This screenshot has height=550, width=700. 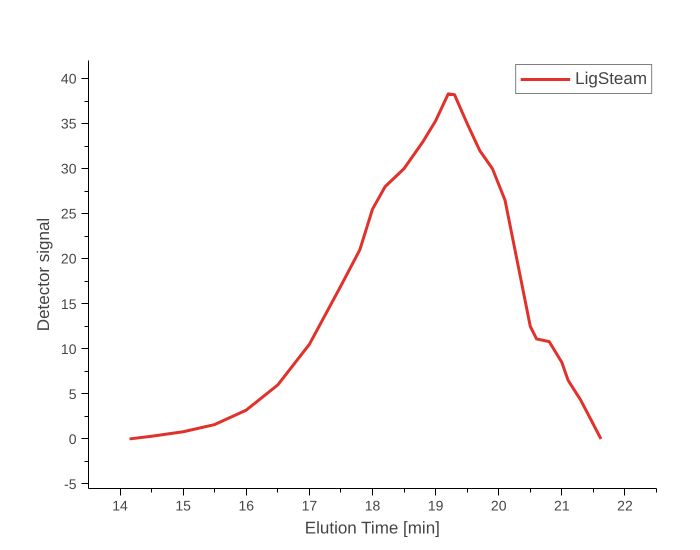 What do you see at coordinates (68, 214) in the screenshot?
I see `y-tick-label: 25` at bounding box center [68, 214].